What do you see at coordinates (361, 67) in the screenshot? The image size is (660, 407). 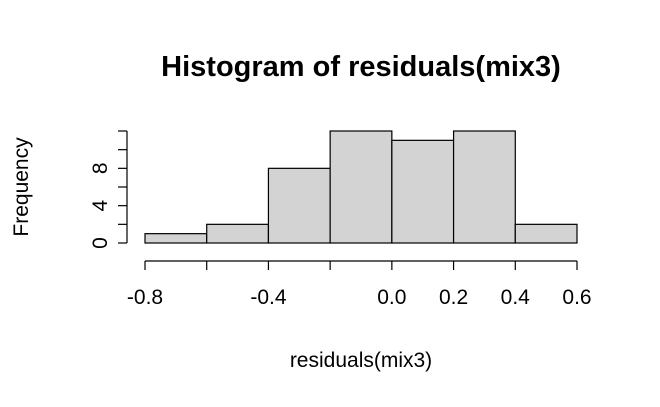 I see `chart-title: Histogram of residuals(mix3)` at bounding box center [361, 67].